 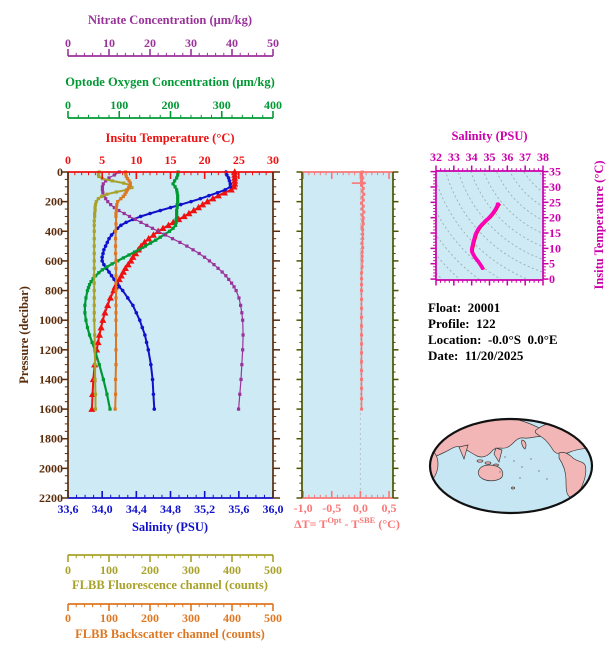 I want to click on map-land-south-america, so click(x=572, y=475).